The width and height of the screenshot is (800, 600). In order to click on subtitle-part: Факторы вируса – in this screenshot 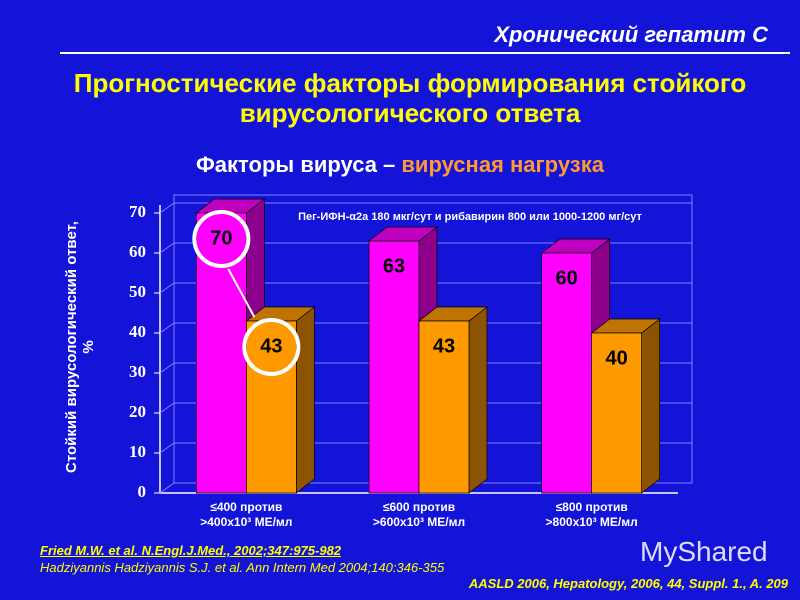, I will do `click(299, 164)`.